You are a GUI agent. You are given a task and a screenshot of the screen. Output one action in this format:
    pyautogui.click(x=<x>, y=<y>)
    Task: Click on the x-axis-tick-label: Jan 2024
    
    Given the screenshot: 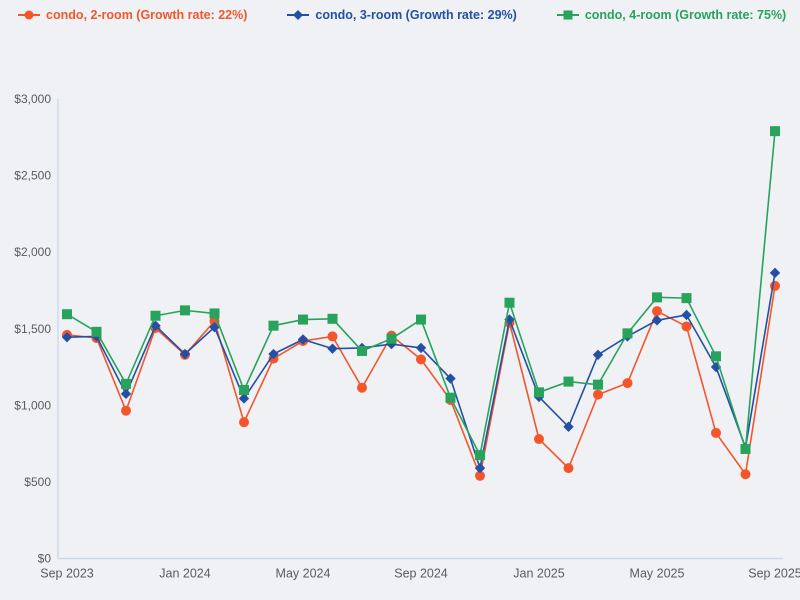 What is the action you would take?
    pyautogui.click(x=184, y=574)
    